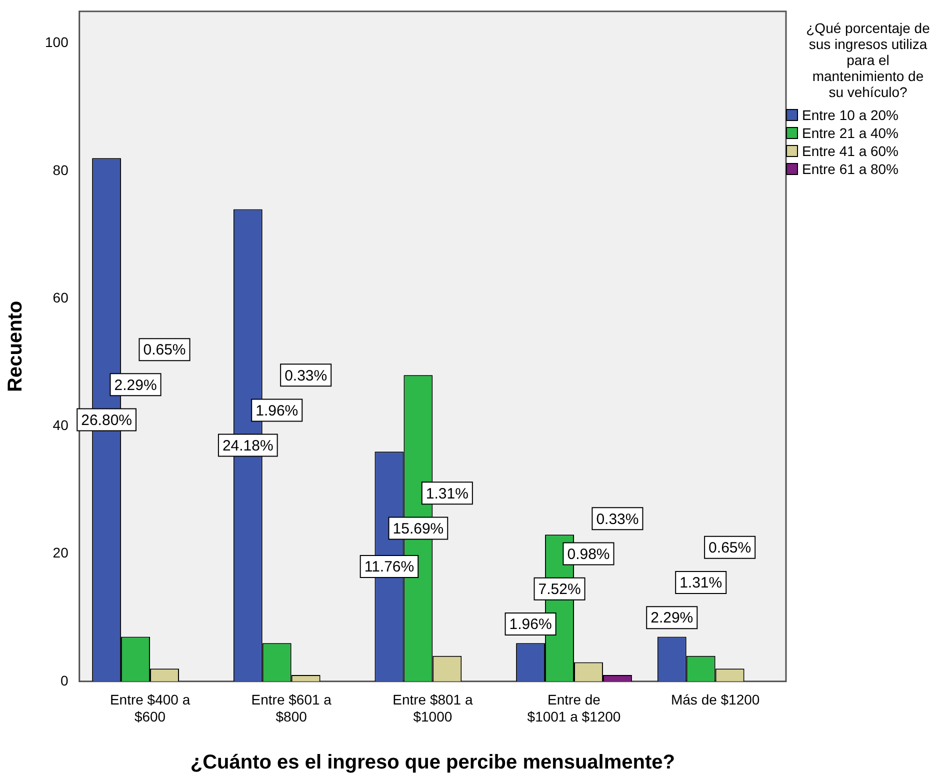  What do you see at coordinates (57, 42) in the screenshot?
I see `y-tick-label: 100` at bounding box center [57, 42].